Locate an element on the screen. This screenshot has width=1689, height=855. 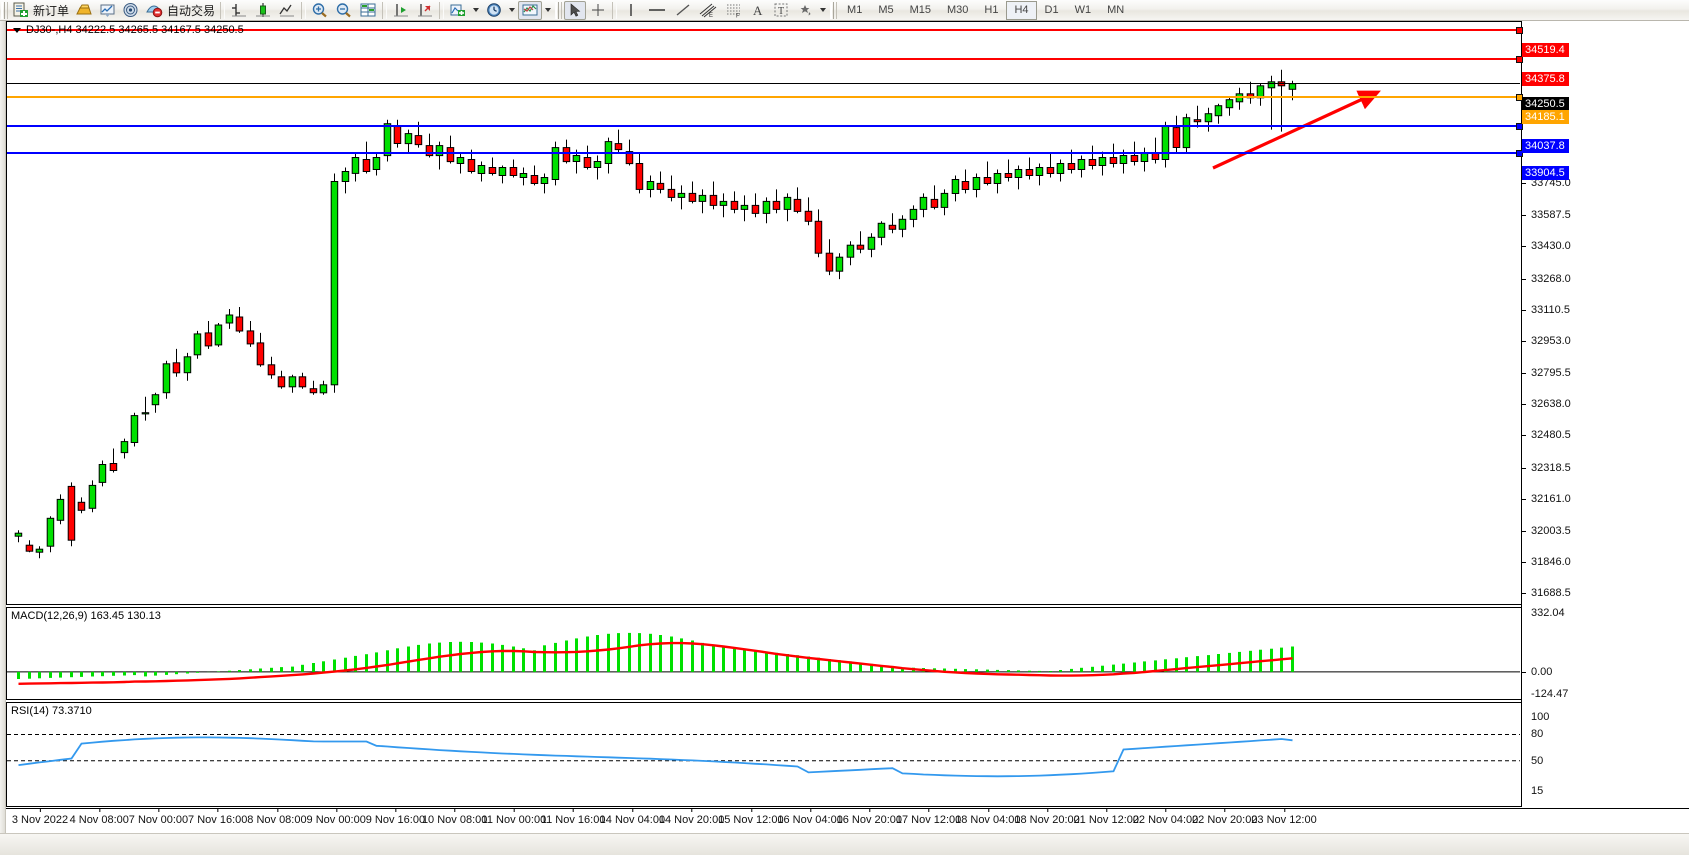
time-axis-label: 22 Nov 04:00 is located at coordinates (1165, 817).